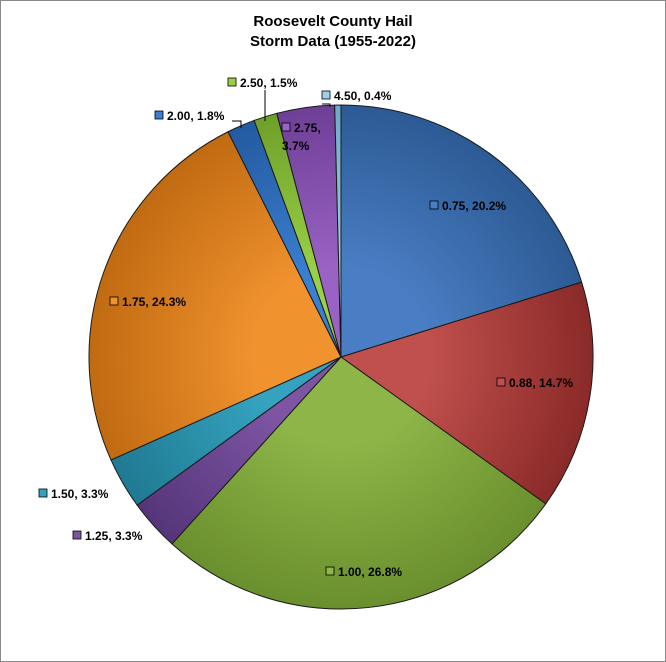 The width and height of the screenshot is (666, 662). What do you see at coordinates (333, 41) in the screenshot?
I see `chart-title-line-2: Storm Data (1955-2022)` at bounding box center [333, 41].